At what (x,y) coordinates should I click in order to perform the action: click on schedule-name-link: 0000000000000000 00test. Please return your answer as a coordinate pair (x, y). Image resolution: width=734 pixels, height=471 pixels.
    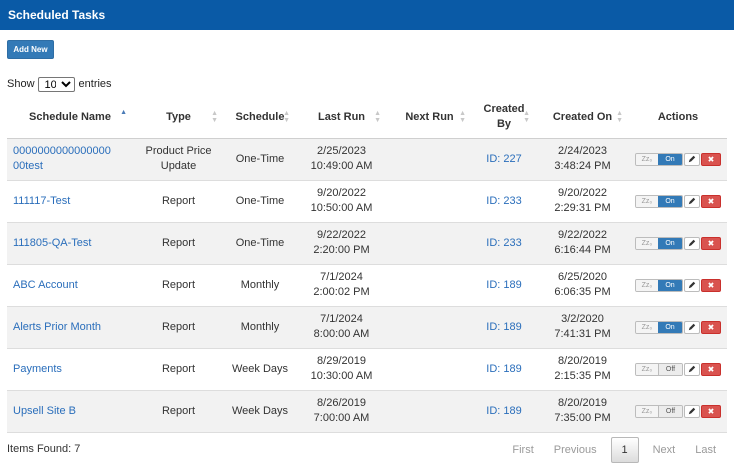
    Looking at the image, I should click on (62, 158).